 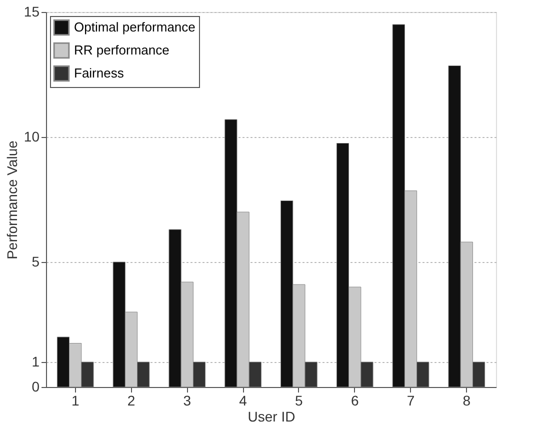 What do you see at coordinates (299, 400) in the screenshot?
I see `x-tick-label: 5` at bounding box center [299, 400].